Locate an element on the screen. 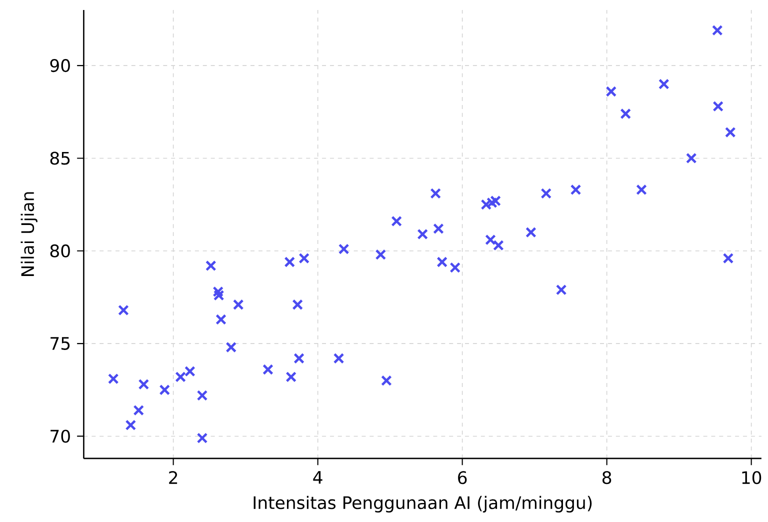 The height and width of the screenshot is (522, 768). y-tick-label: 70 is located at coordinates (60, 436).